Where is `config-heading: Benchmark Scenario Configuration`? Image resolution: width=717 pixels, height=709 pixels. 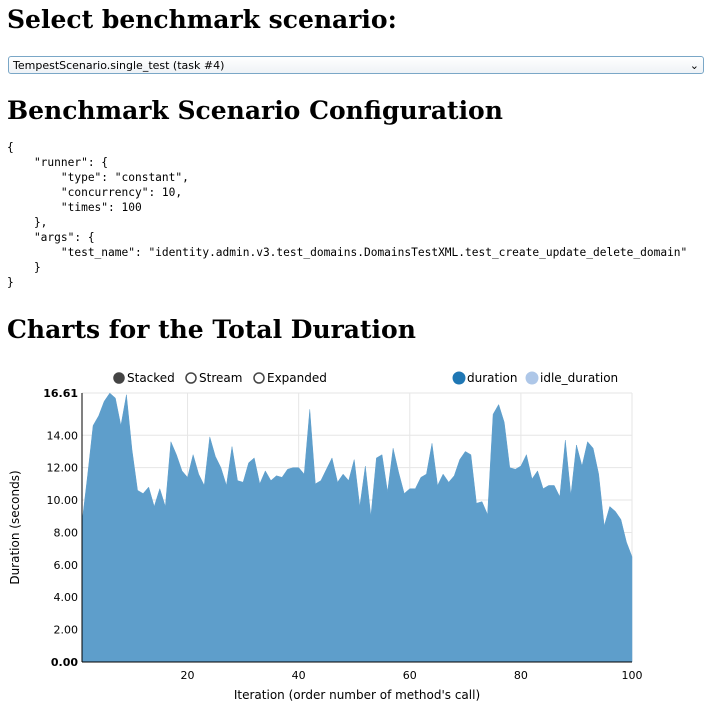 config-heading: Benchmark Scenario Configuration is located at coordinates (255, 110).